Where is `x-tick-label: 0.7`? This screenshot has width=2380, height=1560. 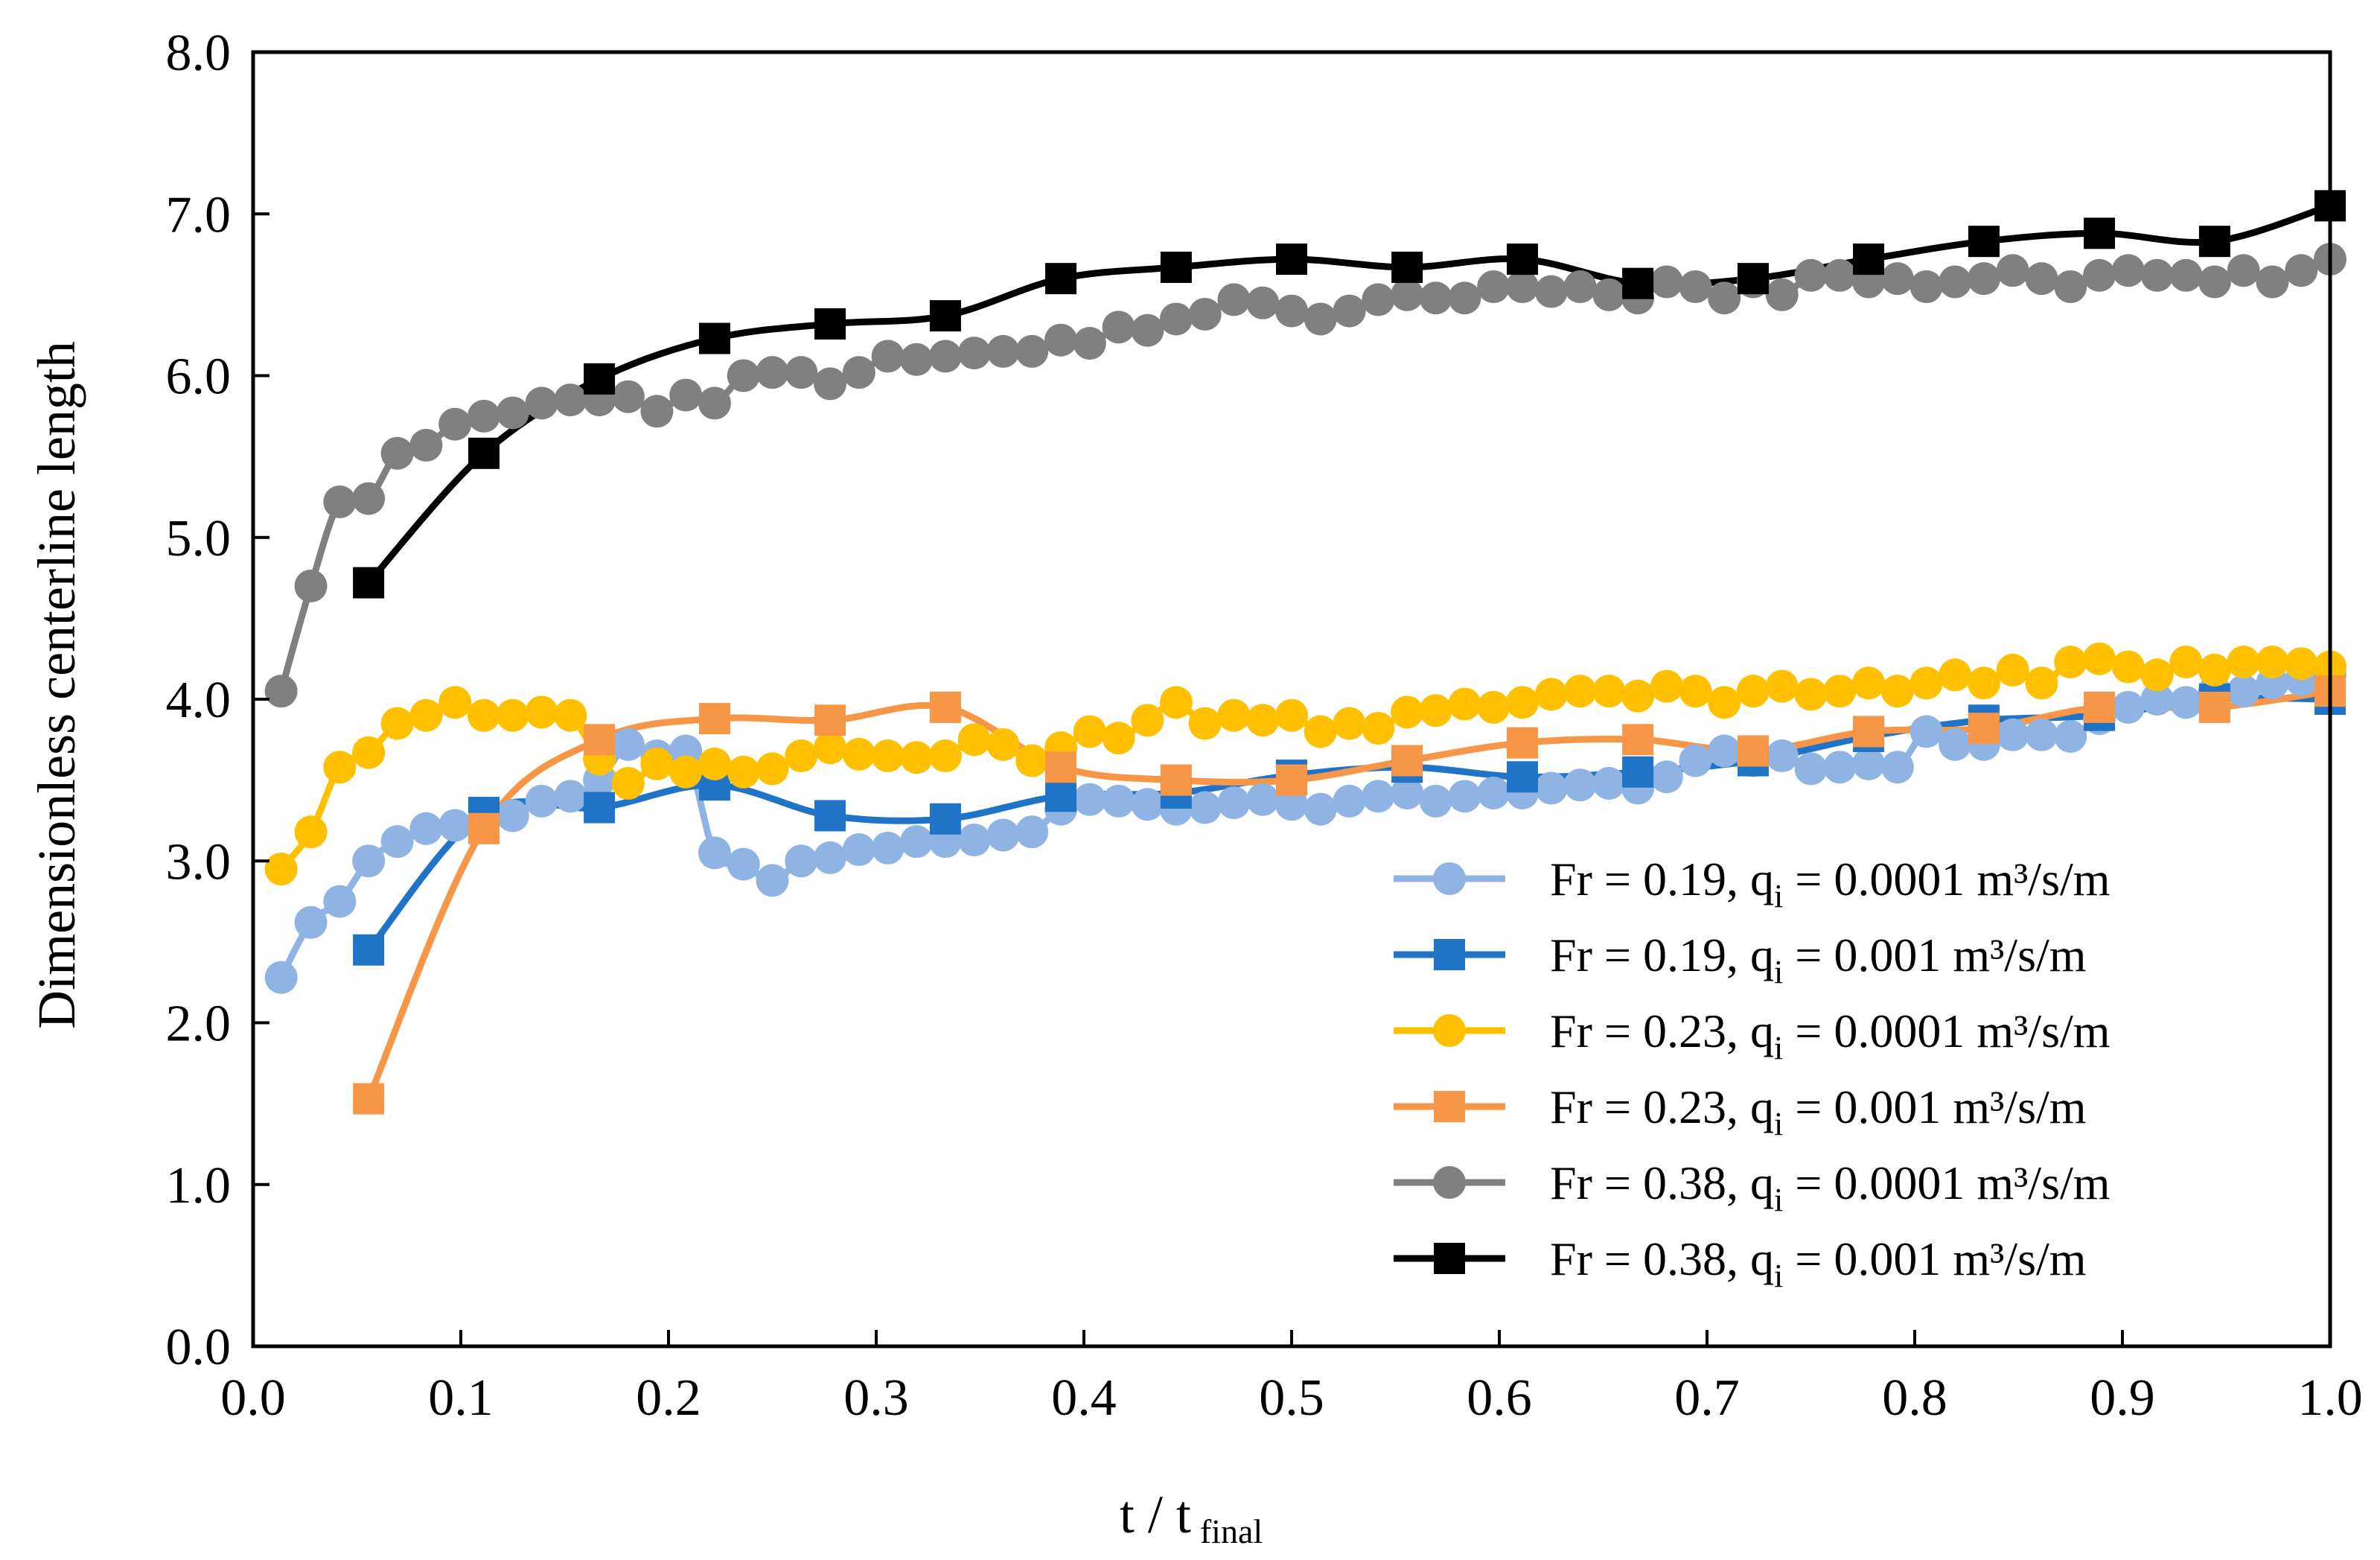 x-tick-label: 0.7 is located at coordinates (1707, 1398).